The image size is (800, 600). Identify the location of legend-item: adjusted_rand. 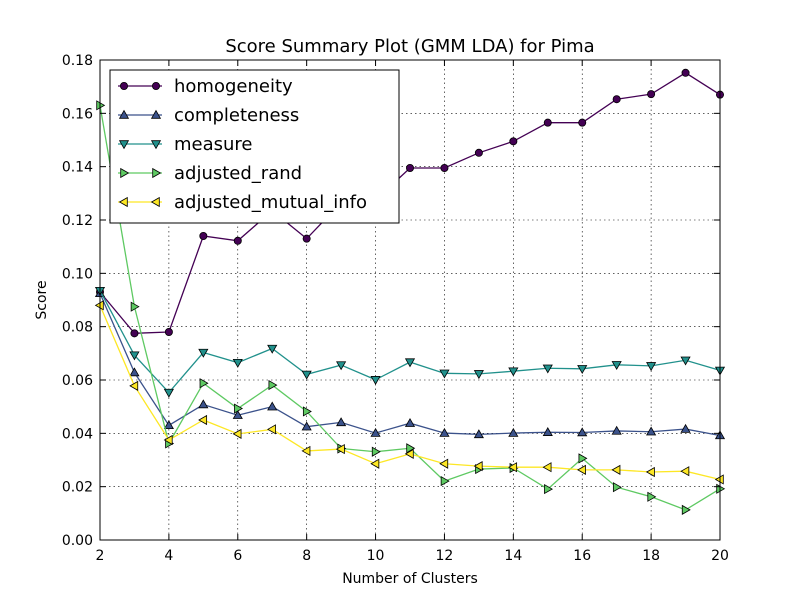
(210, 173).